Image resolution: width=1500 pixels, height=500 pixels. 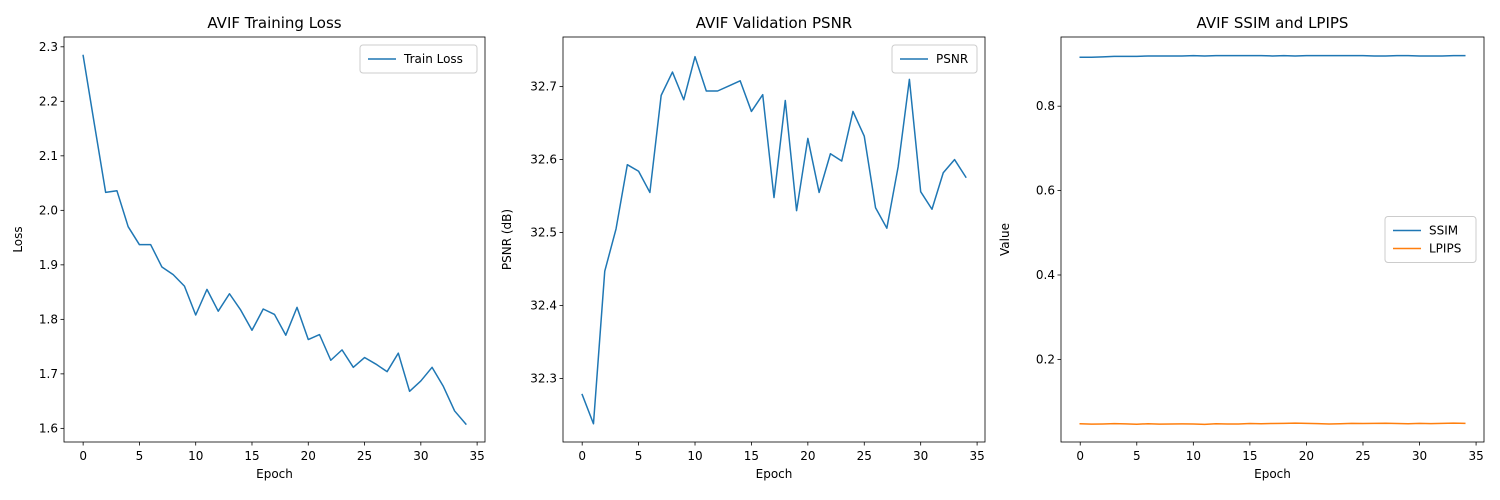 I want to click on y-tick-label: 0.2, so click(x=1045, y=359).